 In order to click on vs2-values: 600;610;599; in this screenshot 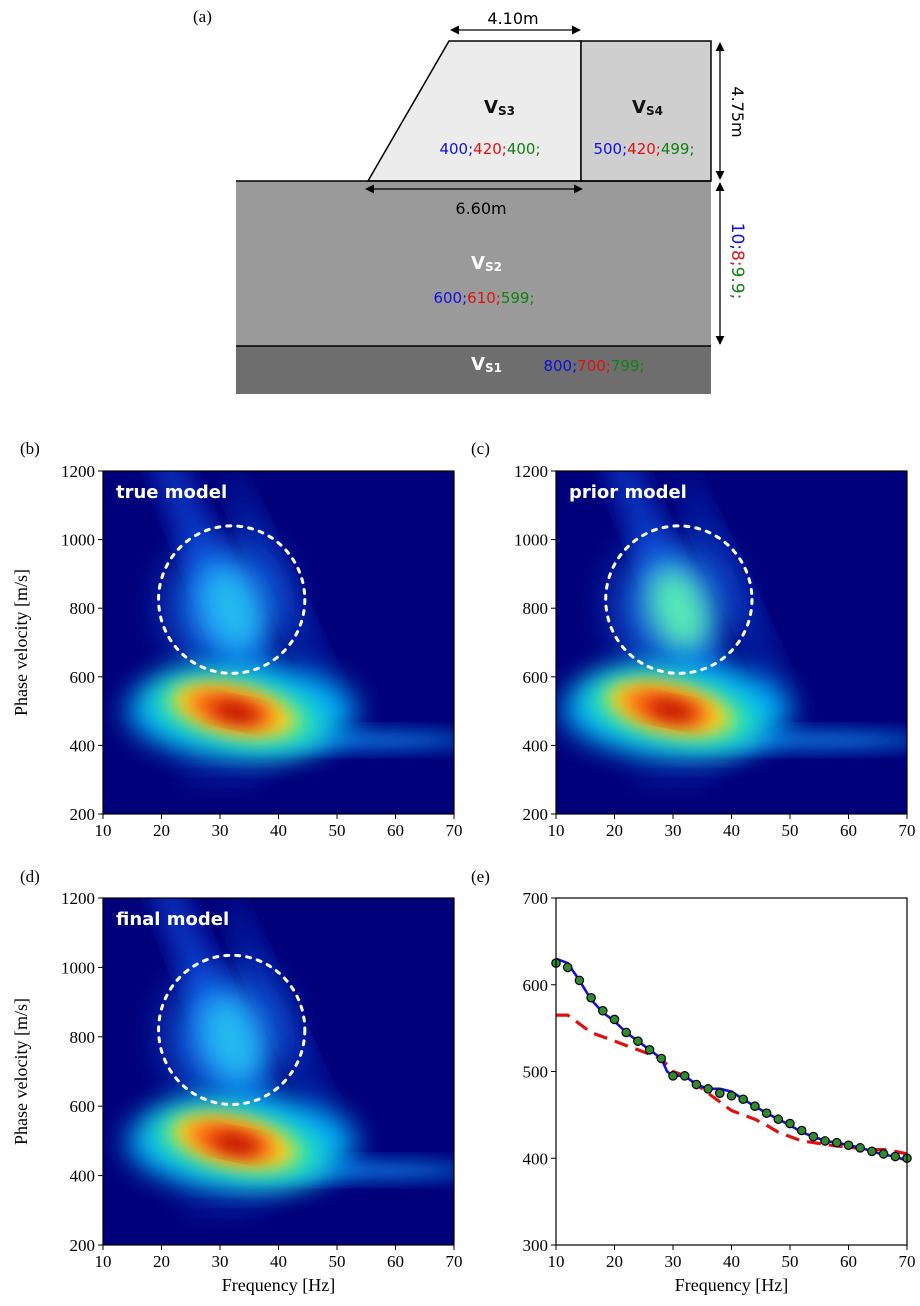, I will do `click(483, 298)`.